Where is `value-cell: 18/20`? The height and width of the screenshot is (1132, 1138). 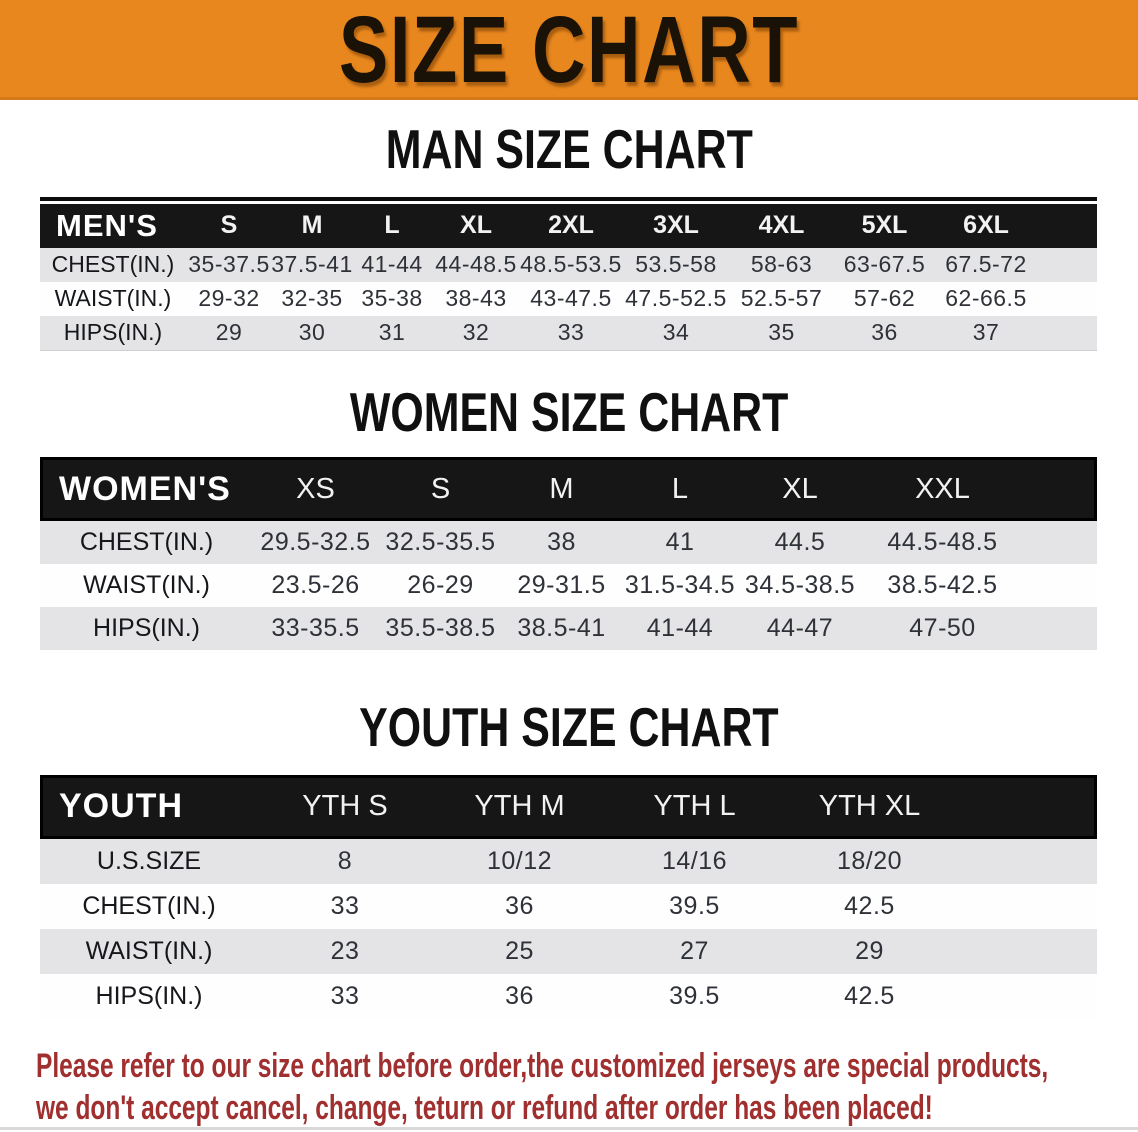 value-cell: 18/20 is located at coordinates (869, 860).